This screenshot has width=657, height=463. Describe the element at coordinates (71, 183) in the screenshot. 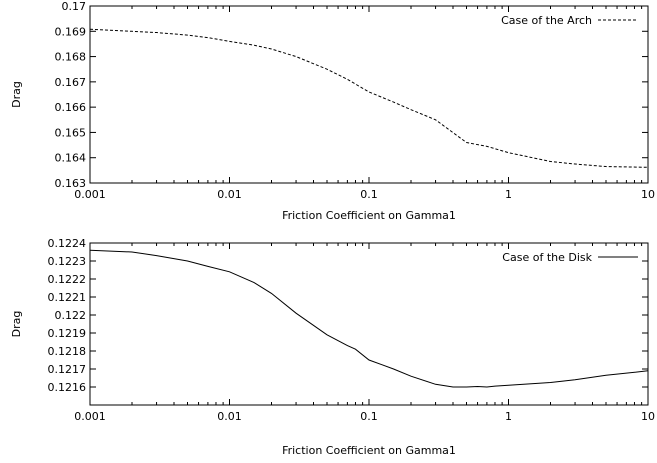

I see `y-tick-label: 0.163` at that location.